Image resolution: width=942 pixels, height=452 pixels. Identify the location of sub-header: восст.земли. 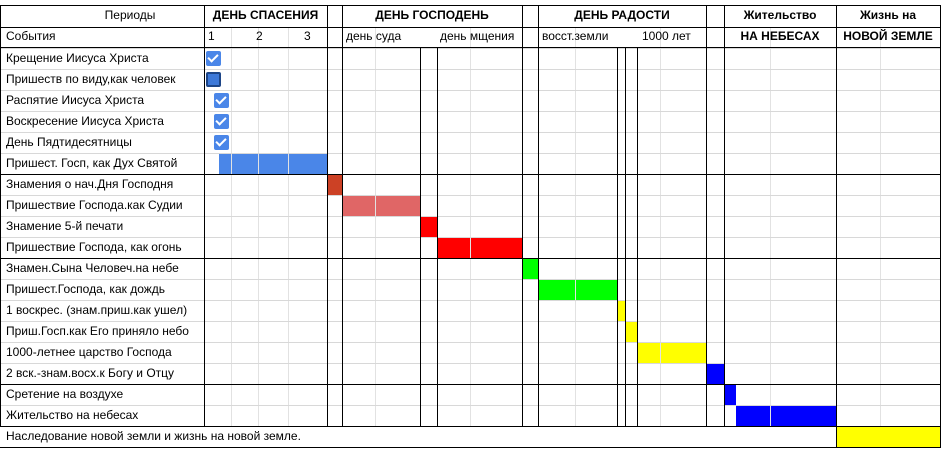
(575, 36).